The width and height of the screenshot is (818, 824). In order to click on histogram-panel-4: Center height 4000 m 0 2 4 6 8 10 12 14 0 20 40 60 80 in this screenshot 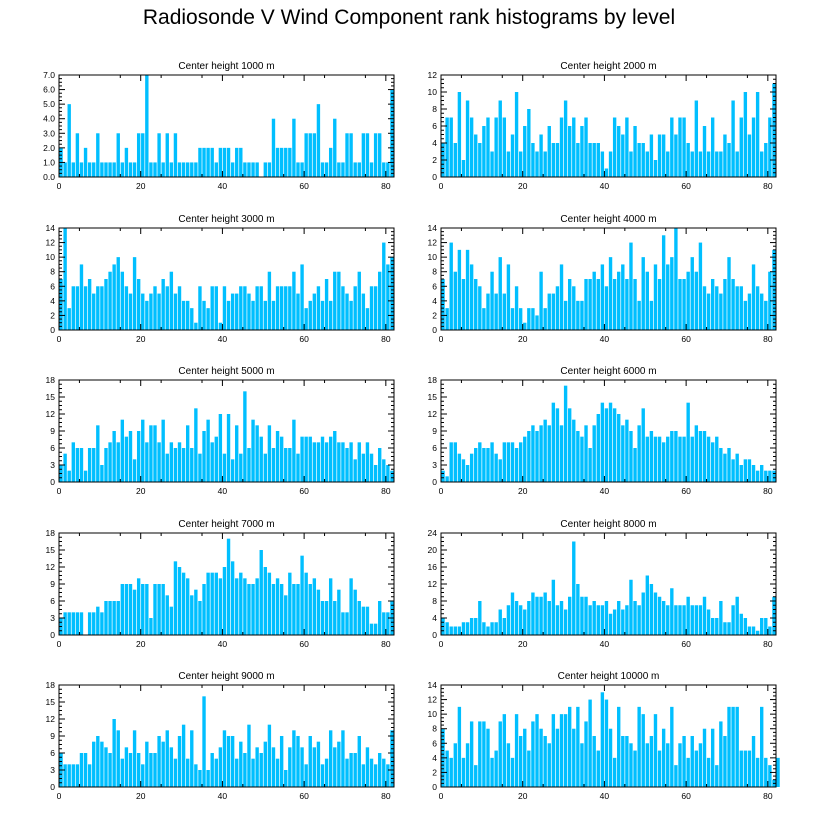, I will do `click(602, 279)`.